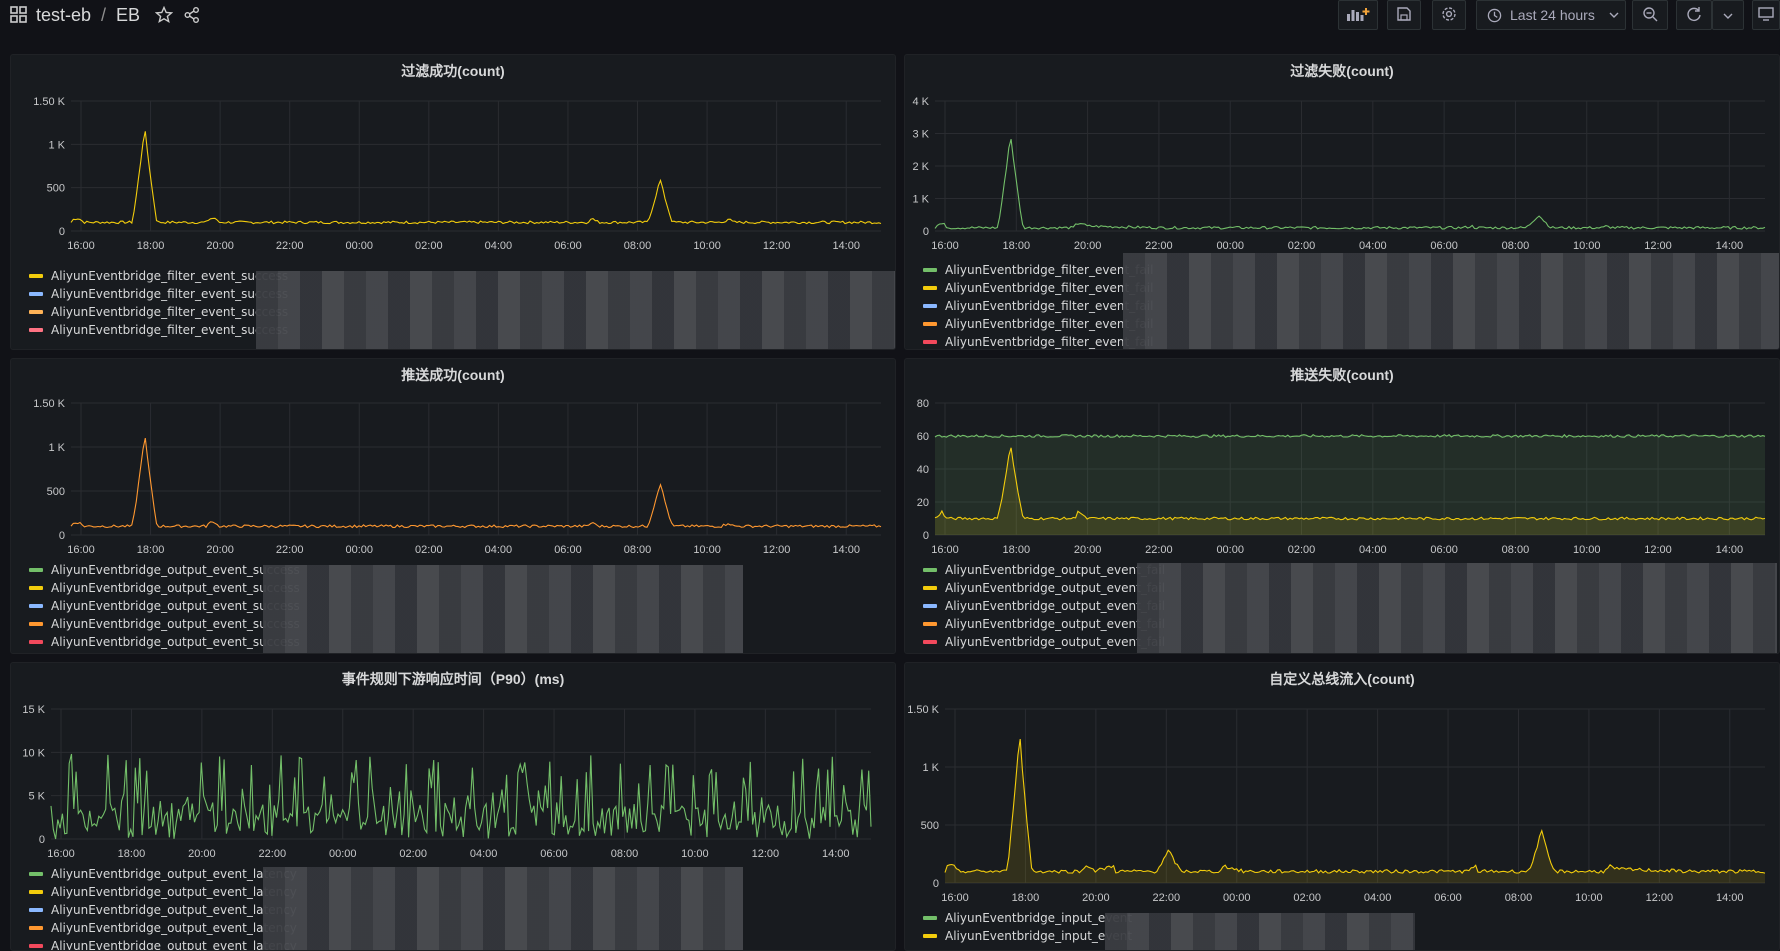 The height and width of the screenshot is (951, 1780). I want to click on x-tick-label: 04:00, so click(499, 550).